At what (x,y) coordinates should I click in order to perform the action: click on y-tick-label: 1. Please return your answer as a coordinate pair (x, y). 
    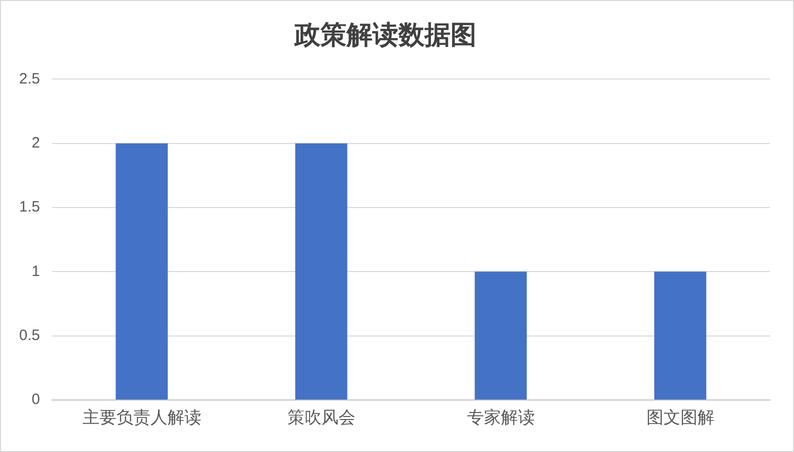
    Looking at the image, I should click on (36, 271).